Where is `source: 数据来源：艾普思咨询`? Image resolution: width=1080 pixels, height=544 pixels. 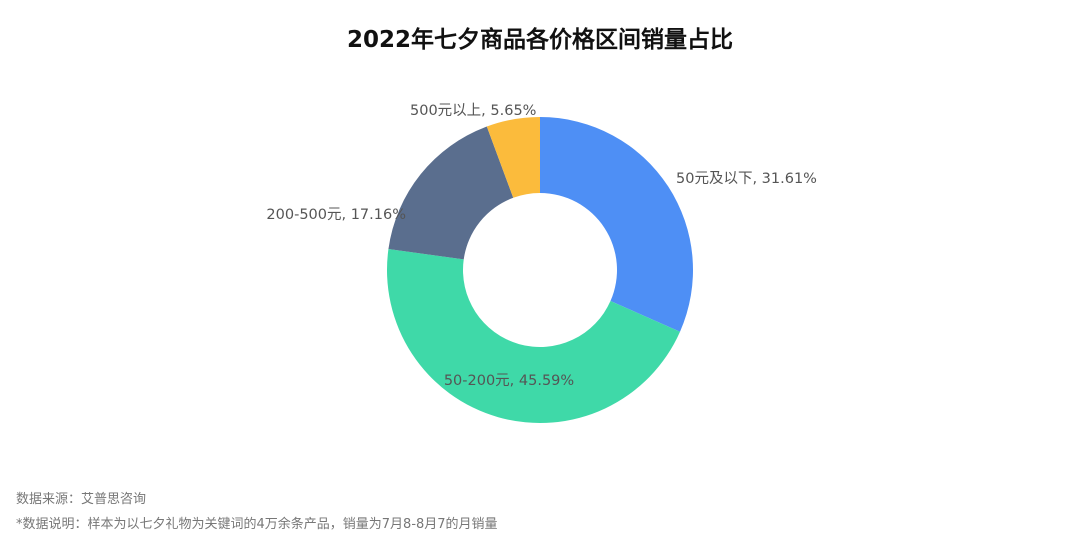
source: 数据来源：艾普思咨询 is located at coordinates (81, 499).